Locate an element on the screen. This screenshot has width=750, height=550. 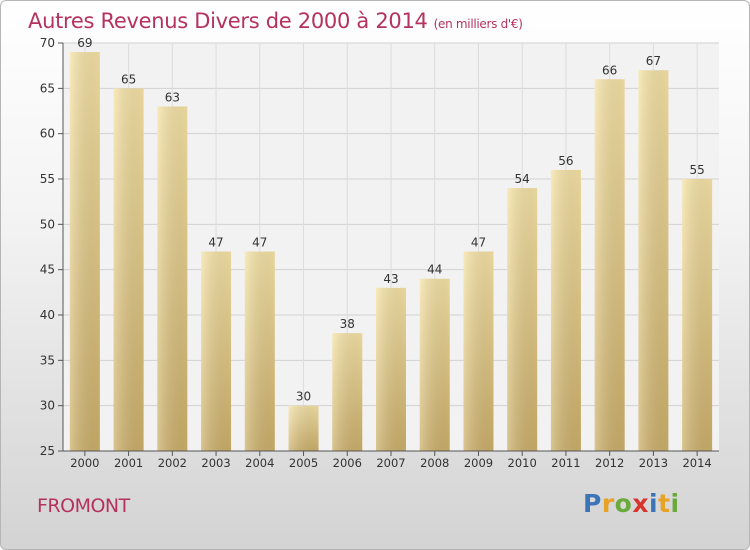
chart-title-text: Autres Revenus Divers de 2000 à 2014 is located at coordinates (228, 21).